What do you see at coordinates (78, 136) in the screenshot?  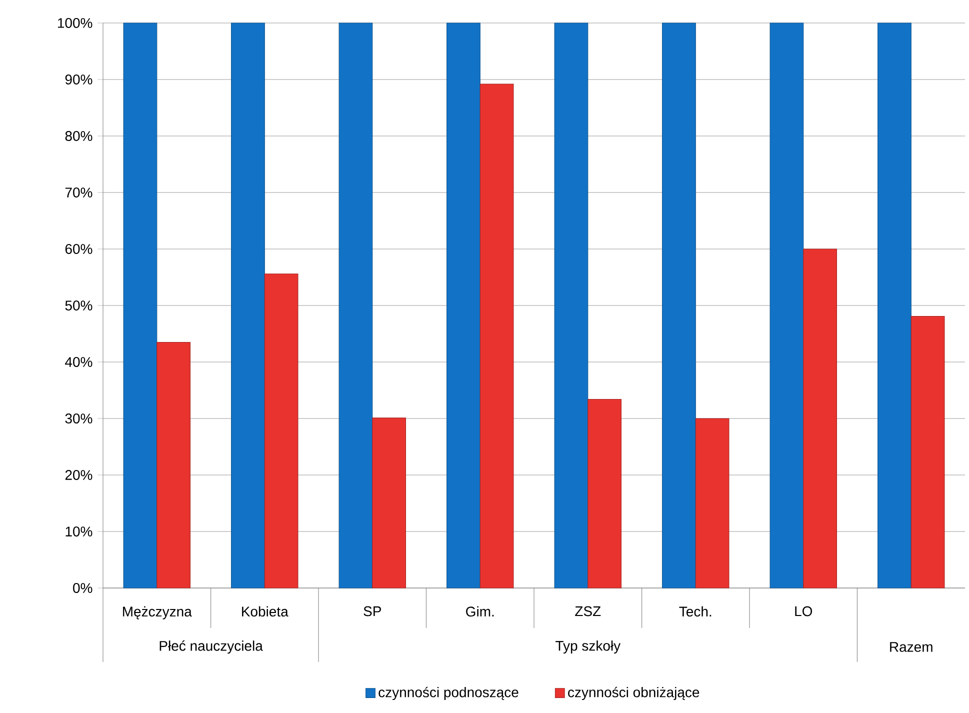 I see `y-tick-label: 80%` at bounding box center [78, 136].